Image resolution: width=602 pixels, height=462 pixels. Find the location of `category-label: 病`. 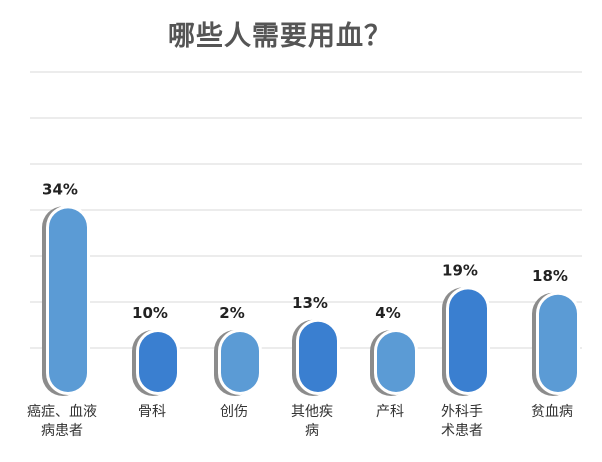

category-label: 病 is located at coordinates (312, 431).